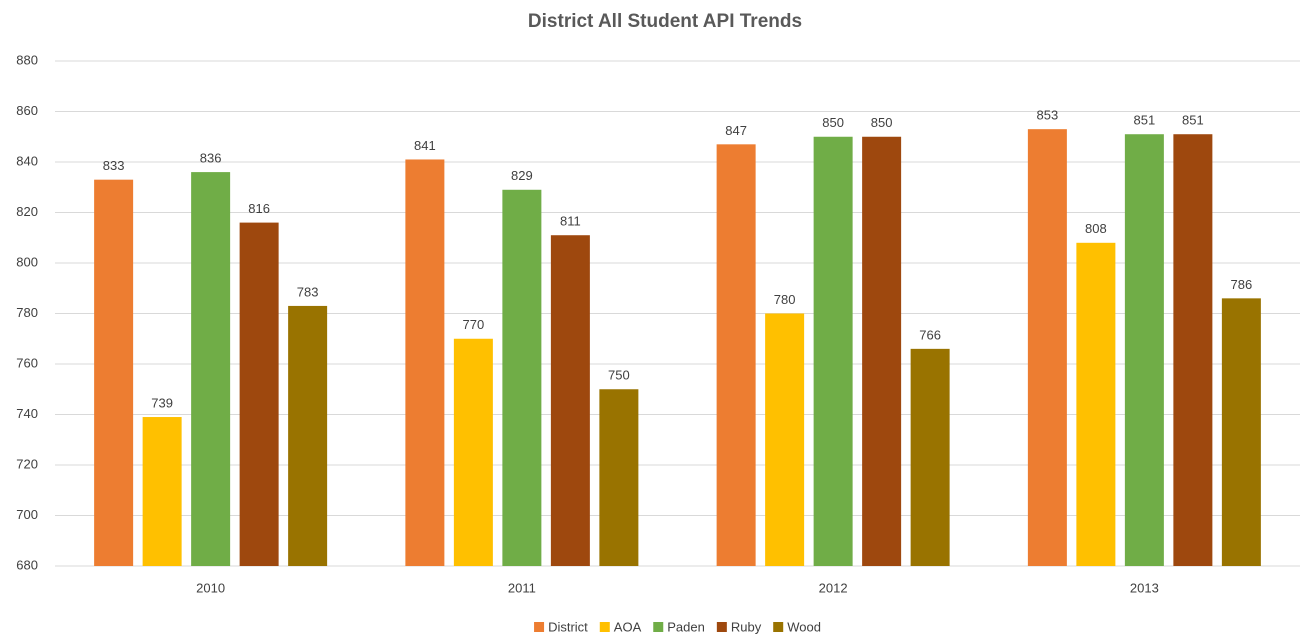  Describe the element at coordinates (162, 402) in the screenshot. I see `data-label: 739` at that location.